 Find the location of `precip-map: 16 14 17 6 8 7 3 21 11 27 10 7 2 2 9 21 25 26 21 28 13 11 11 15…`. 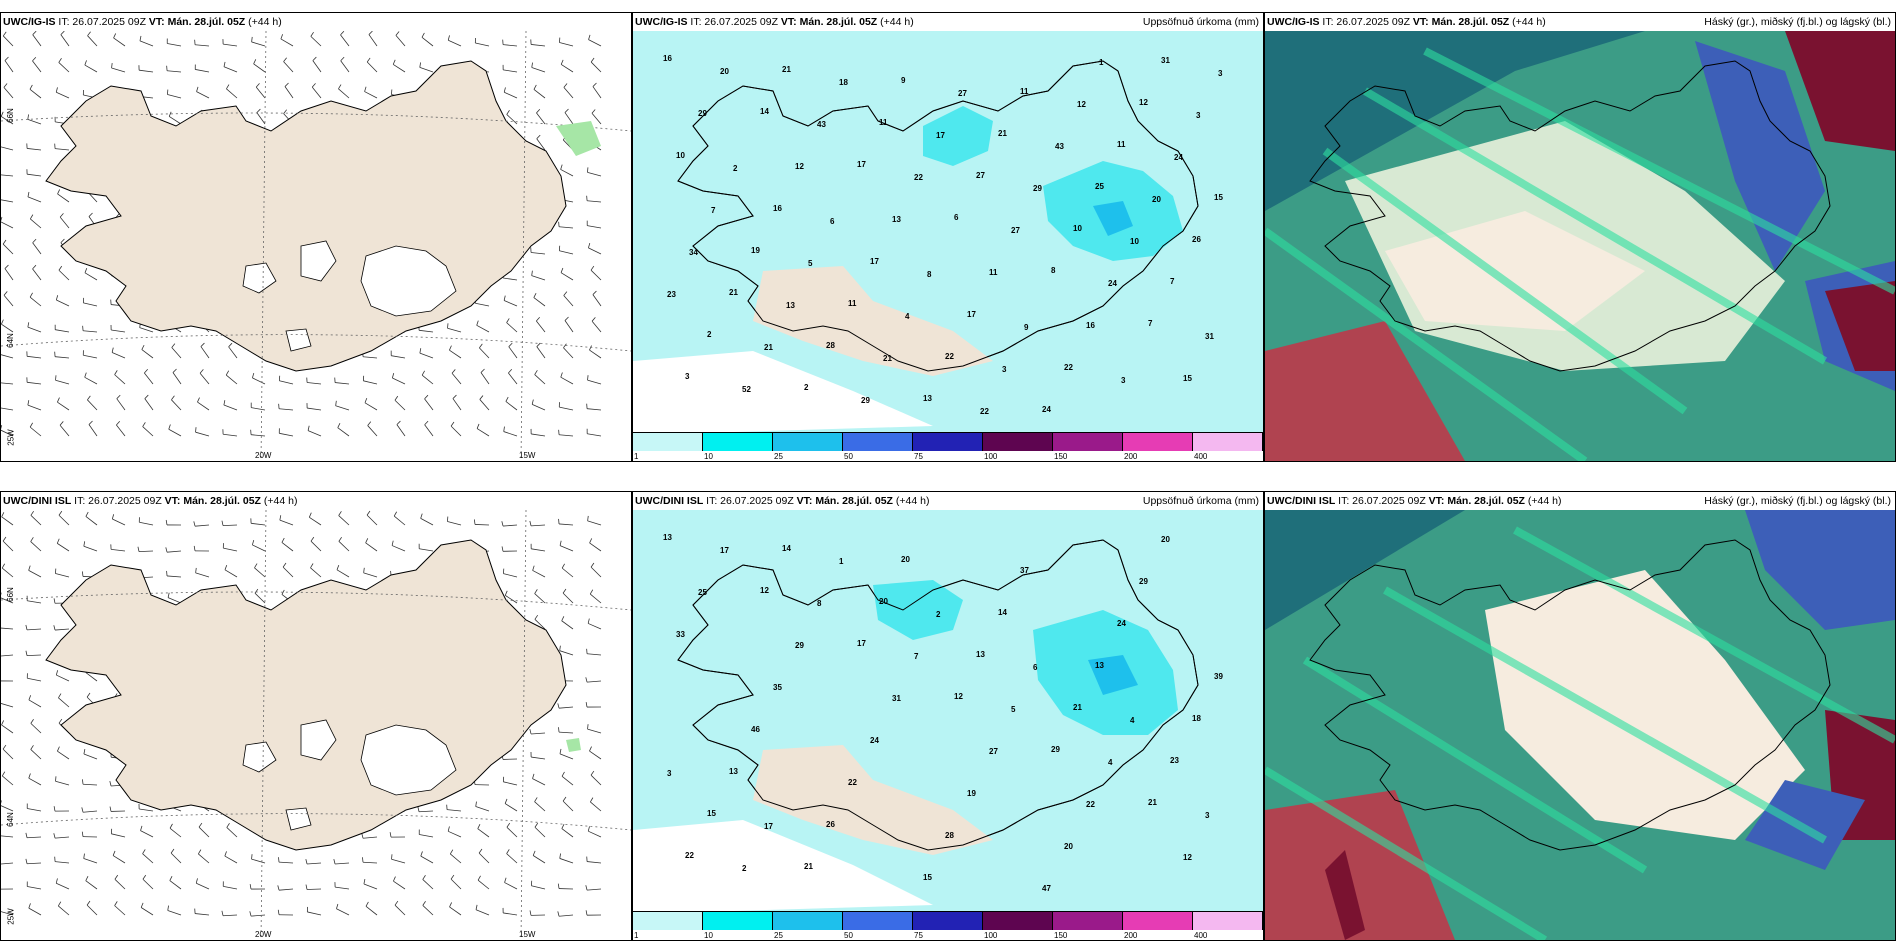

precip-map: 16 14 17 6 8 7 3 21 11 27 10 7 2 2 9 21 25 26 21 28 13 11 11 15… is located at coordinates (948, 232).